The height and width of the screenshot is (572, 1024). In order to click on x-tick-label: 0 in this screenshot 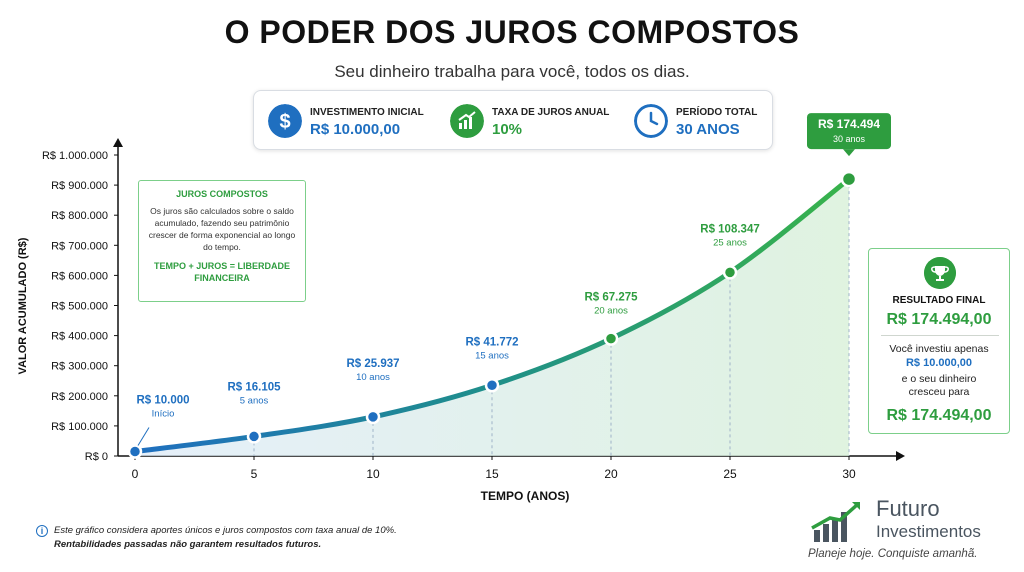, I will do `click(135, 474)`.